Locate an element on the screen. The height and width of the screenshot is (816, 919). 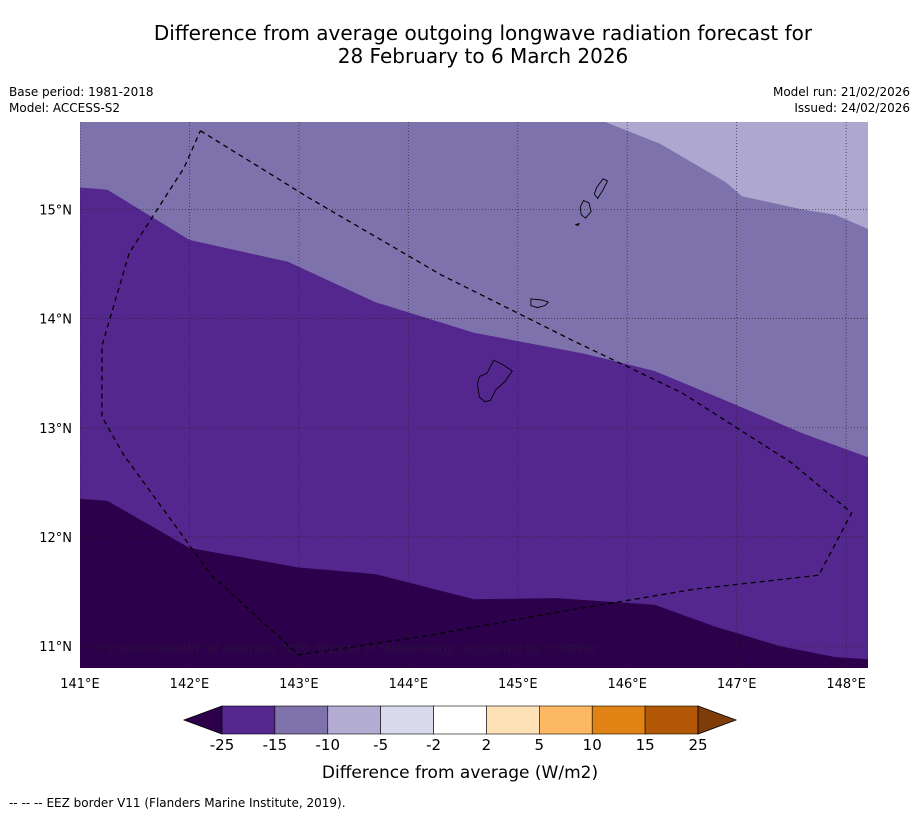
lon-tick-label: 143°E is located at coordinates (299, 684).